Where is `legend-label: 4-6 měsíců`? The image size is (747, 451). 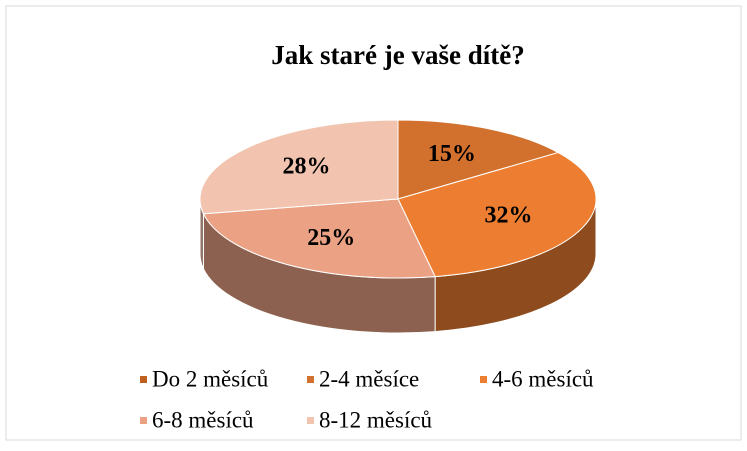 legend-label: 4-6 měsíců is located at coordinates (543, 378).